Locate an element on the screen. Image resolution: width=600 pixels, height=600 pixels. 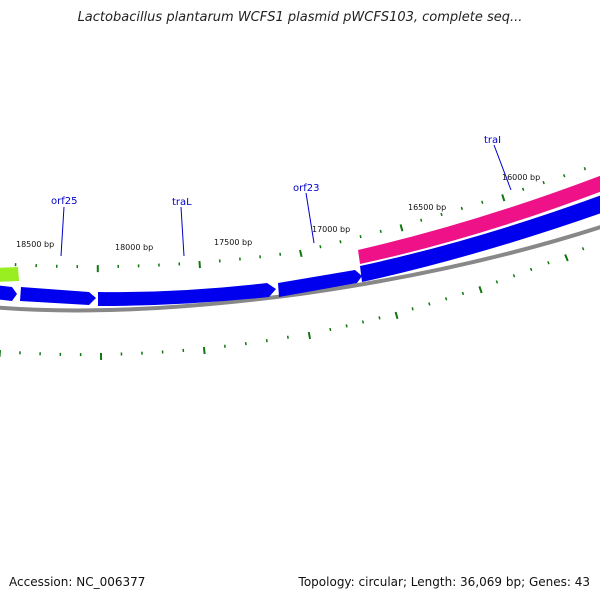
tick-label-17000: 17000 bp is located at coordinates (331, 229).